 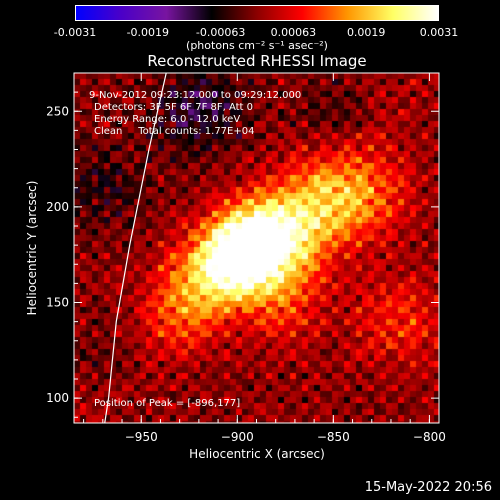 What do you see at coordinates (167, 403) in the screenshot?
I see `peak-position-label: Position of Peak = [-896,177]` at bounding box center [167, 403].